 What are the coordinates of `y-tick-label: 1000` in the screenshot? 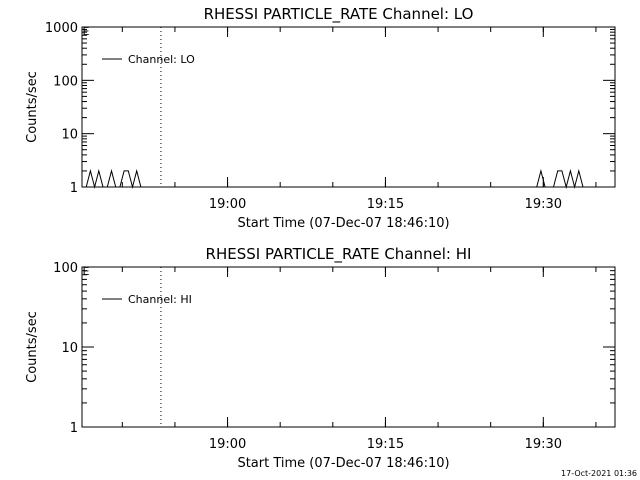 It's located at (61, 28).